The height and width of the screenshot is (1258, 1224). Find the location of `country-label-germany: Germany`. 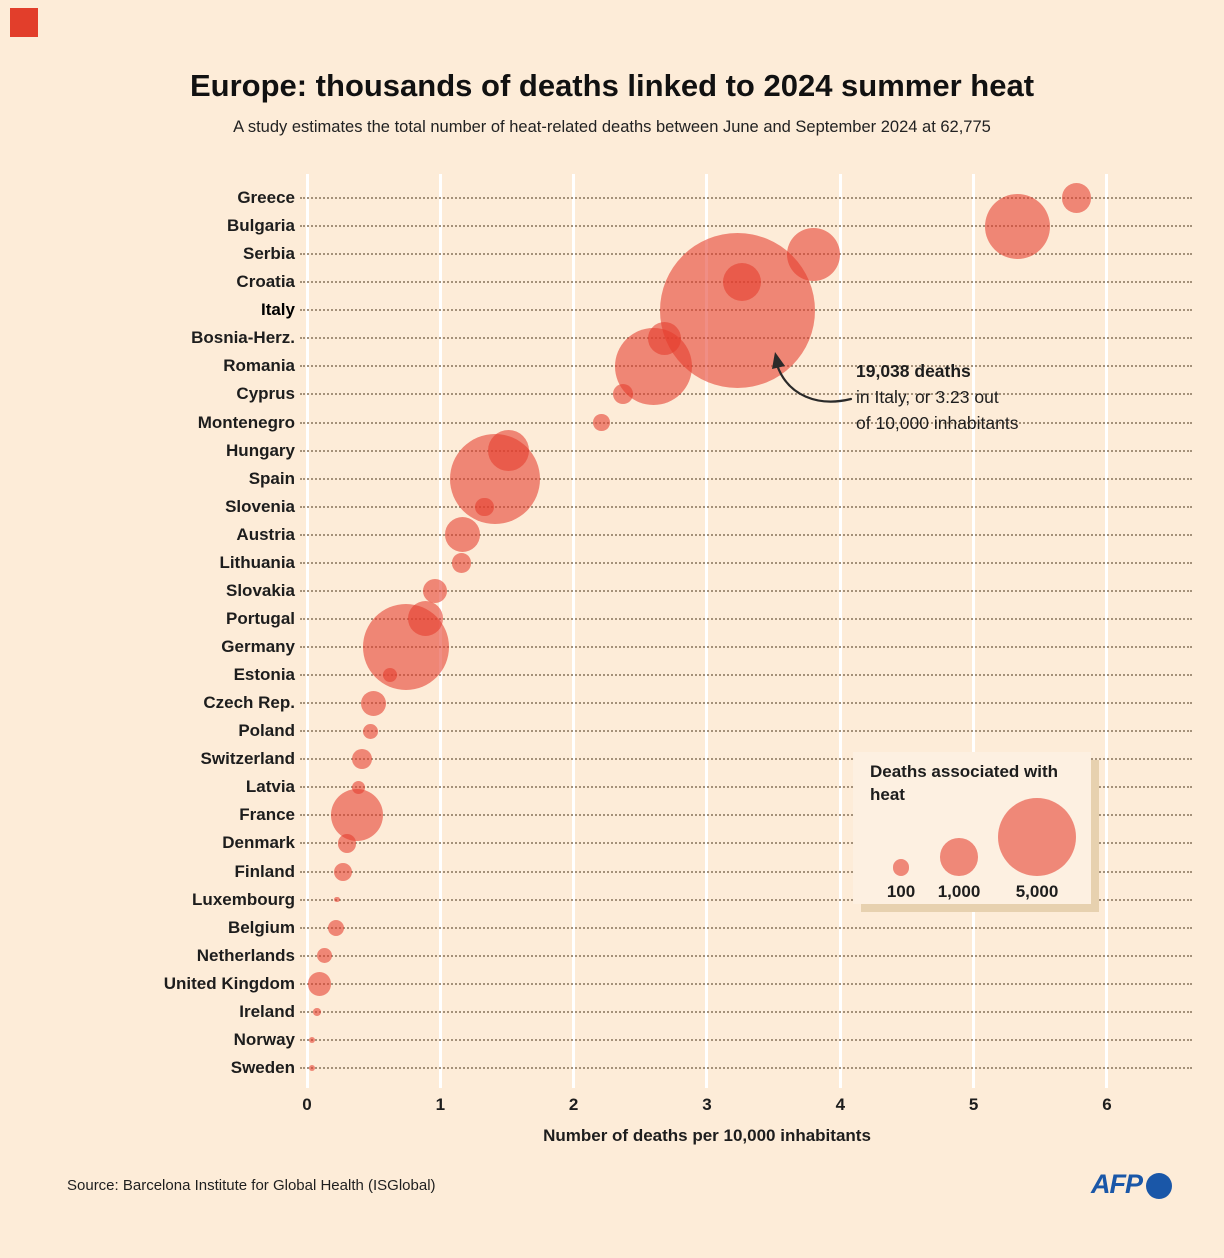

country-label-germany: Germany is located at coordinates (258, 647).